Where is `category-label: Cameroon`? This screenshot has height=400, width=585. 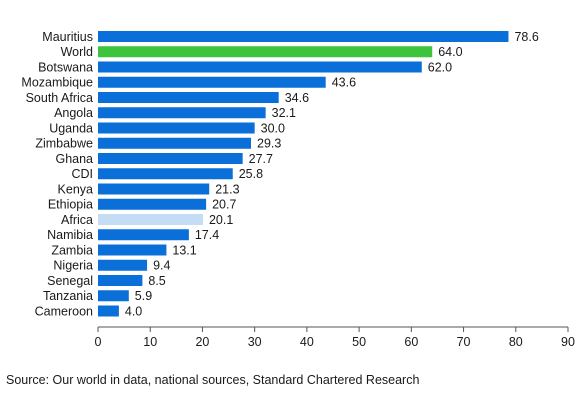 category-label: Cameroon is located at coordinates (64, 311).